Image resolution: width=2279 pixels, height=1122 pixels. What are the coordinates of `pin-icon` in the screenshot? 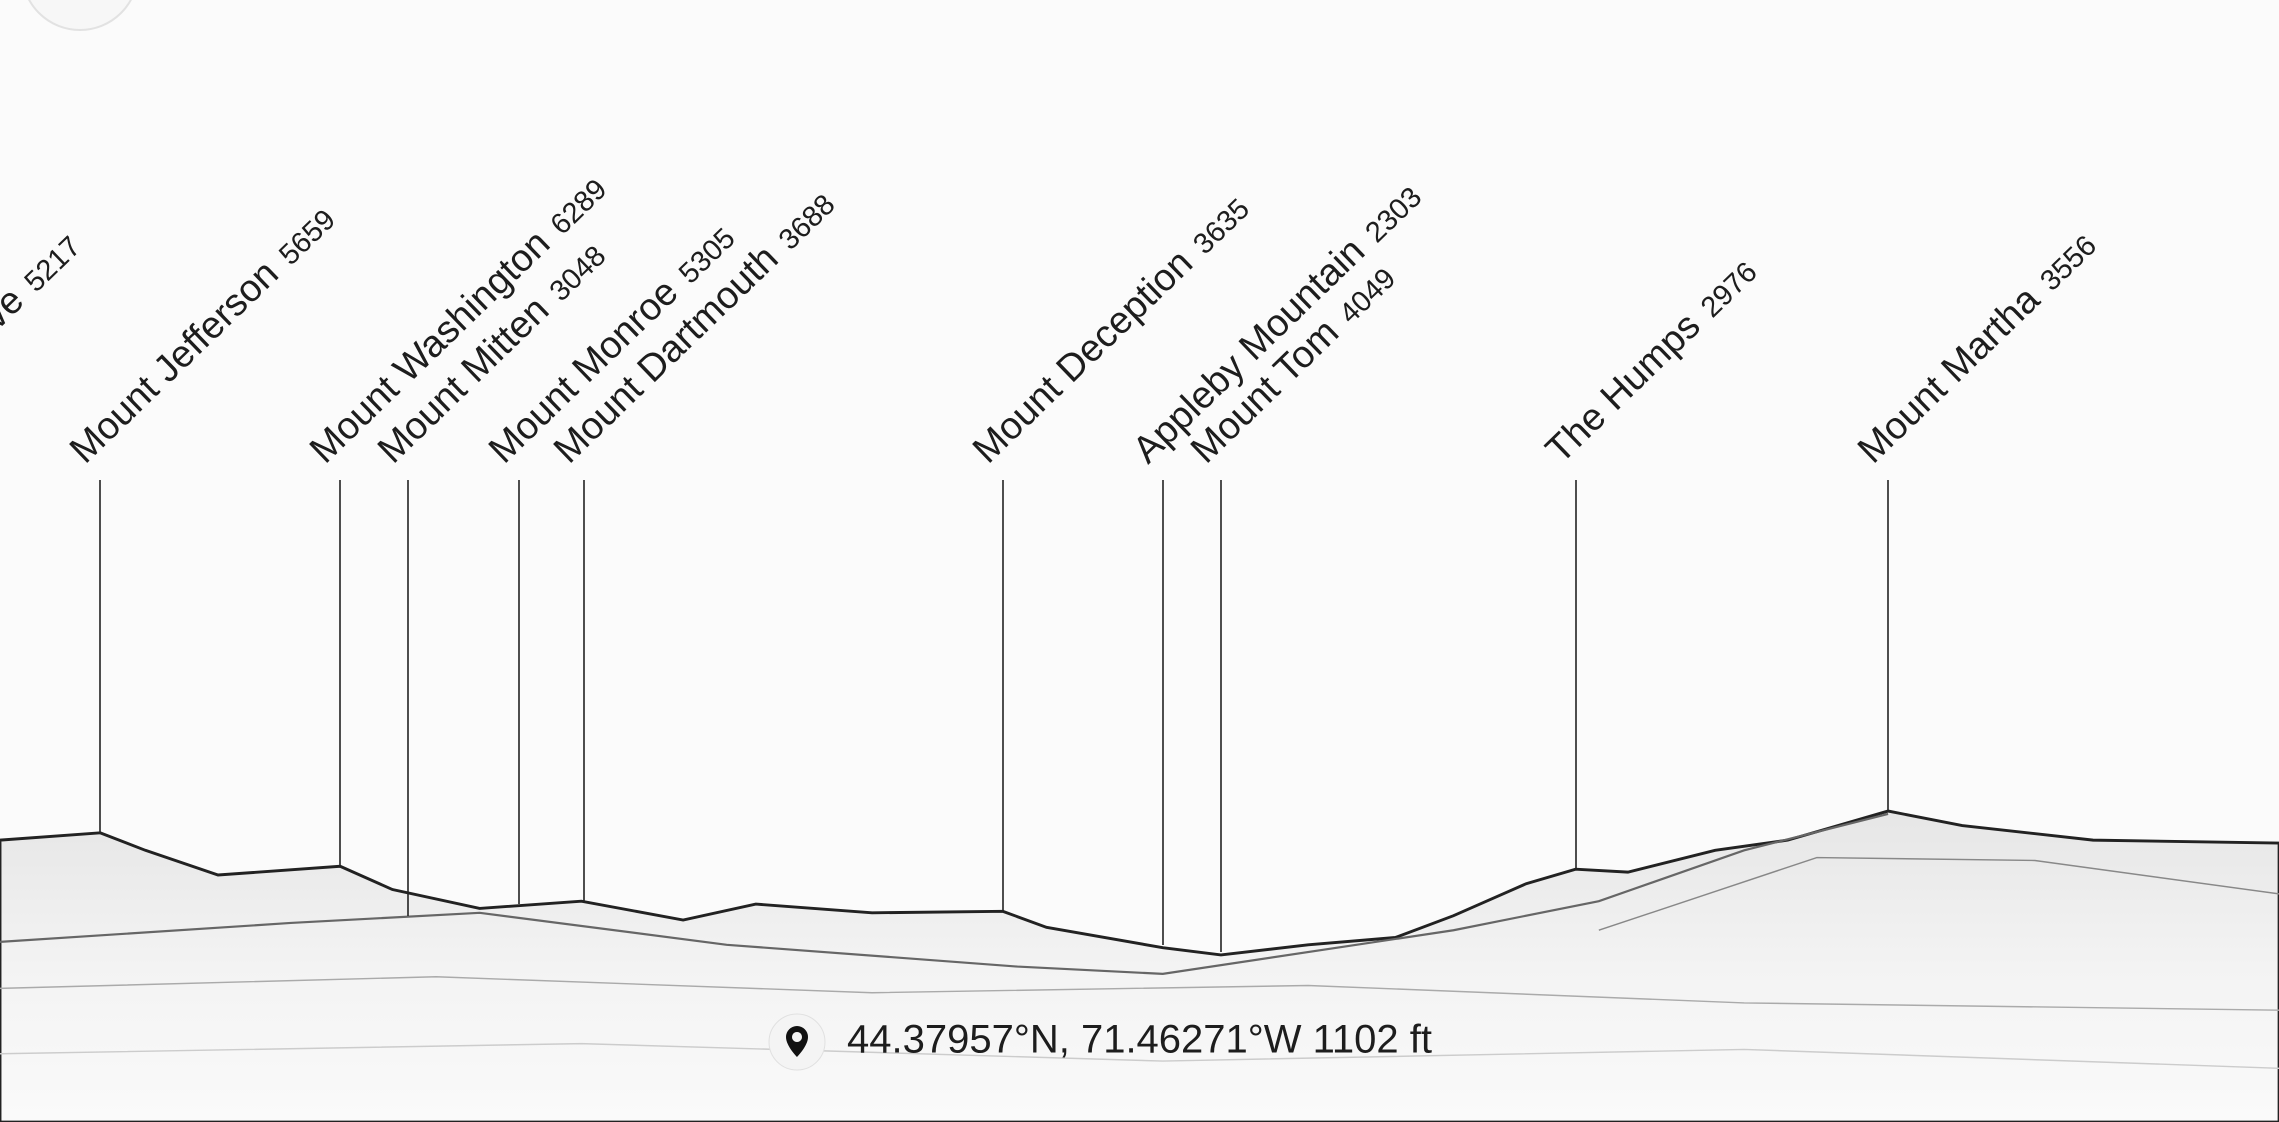 It's located at (797, 1041).